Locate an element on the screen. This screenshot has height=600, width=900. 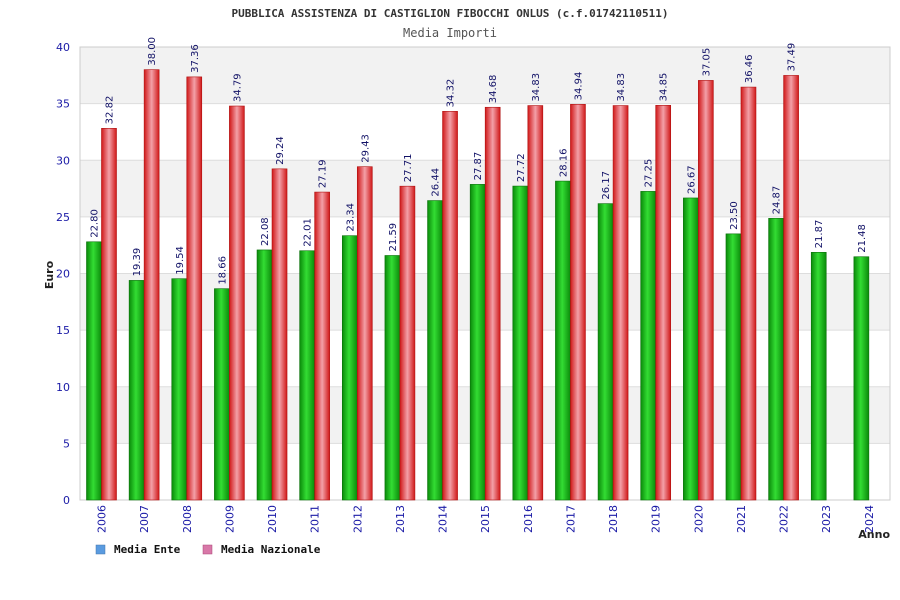
x-tick-label: 2010 is located at coordinates (272, 519).